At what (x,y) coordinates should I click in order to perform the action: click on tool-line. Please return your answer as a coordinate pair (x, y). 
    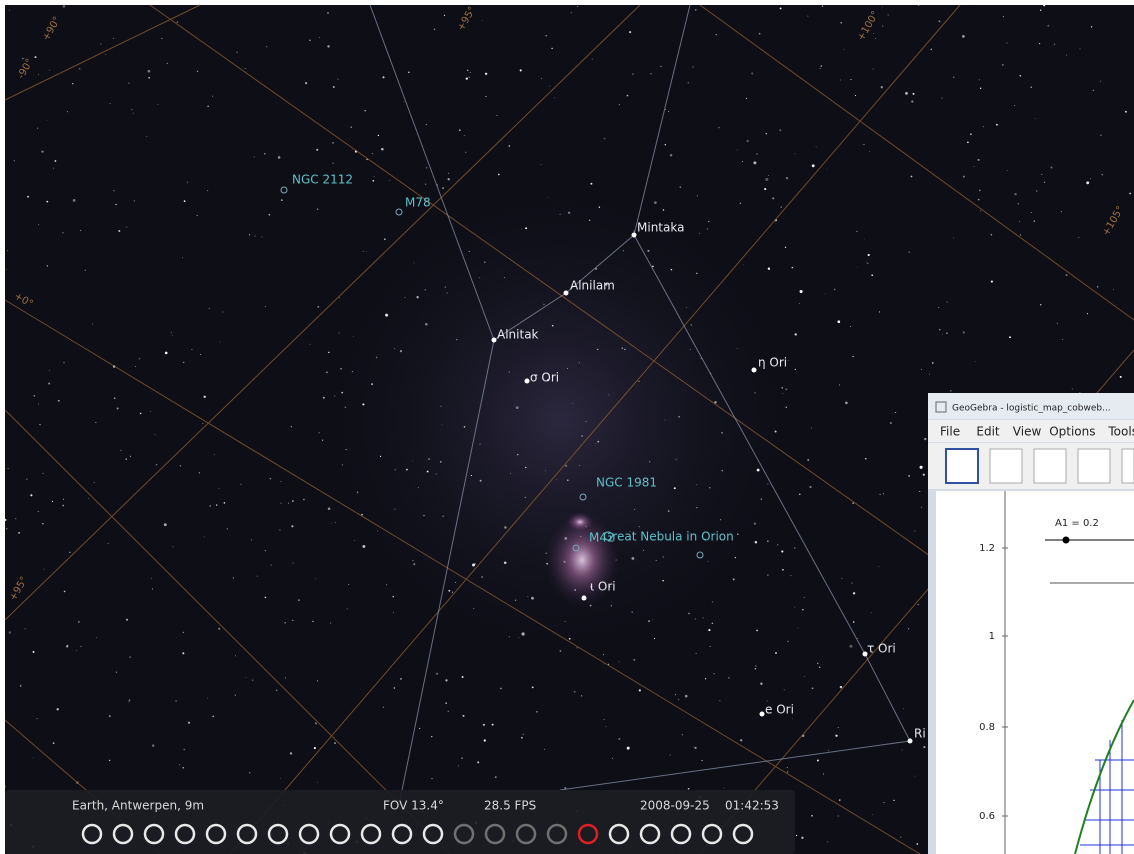
    Looking at the image, I should click on (1050, 466).